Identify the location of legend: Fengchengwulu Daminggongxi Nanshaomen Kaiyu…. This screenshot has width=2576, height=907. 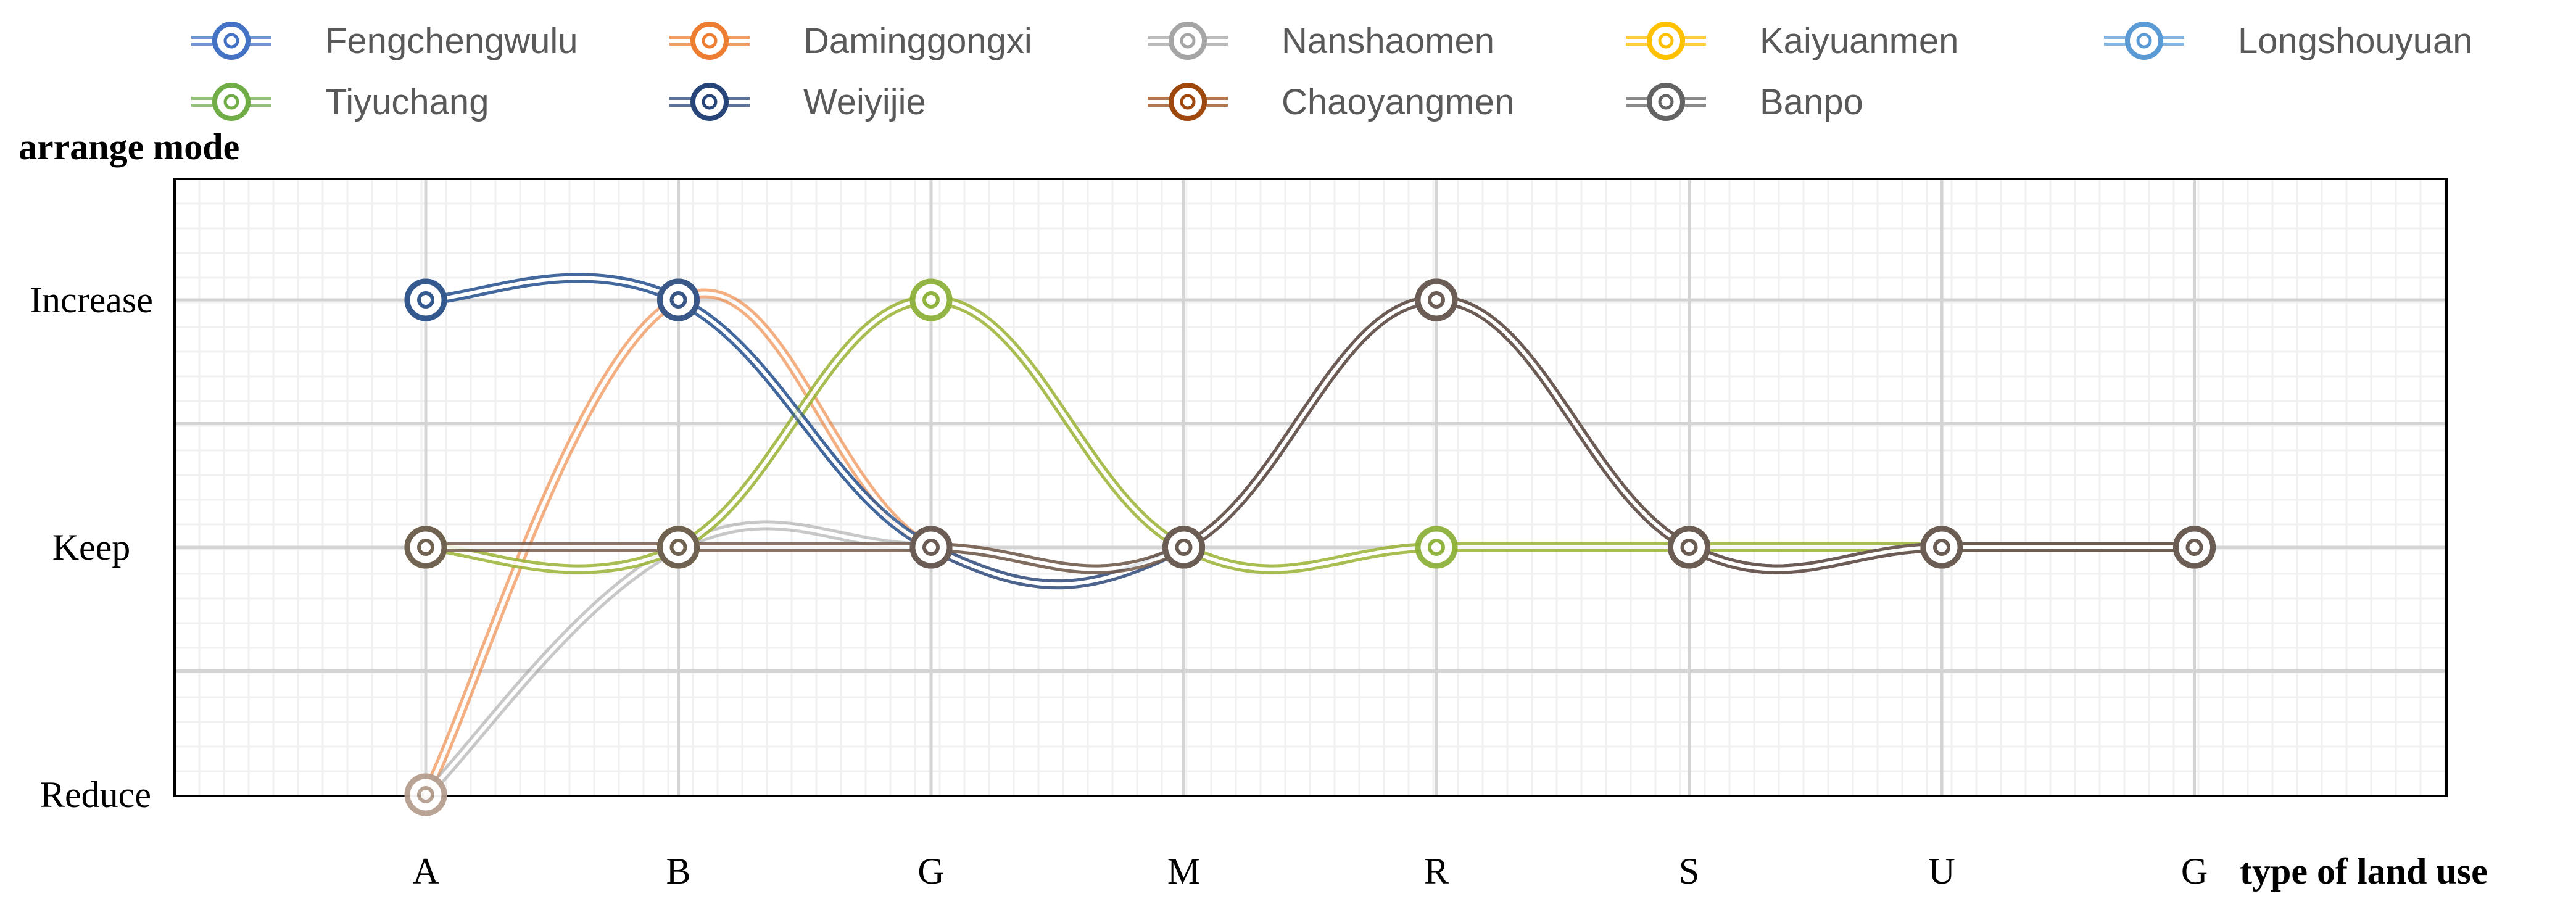
(1332, 71).